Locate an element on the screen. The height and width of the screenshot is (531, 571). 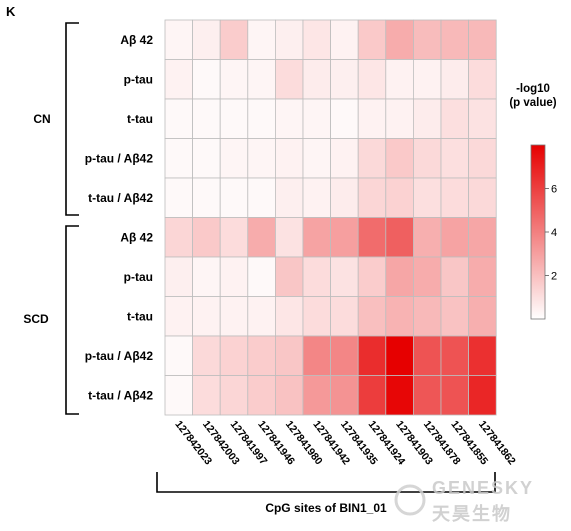
panel-label: K is located at coordinates (11, 11).